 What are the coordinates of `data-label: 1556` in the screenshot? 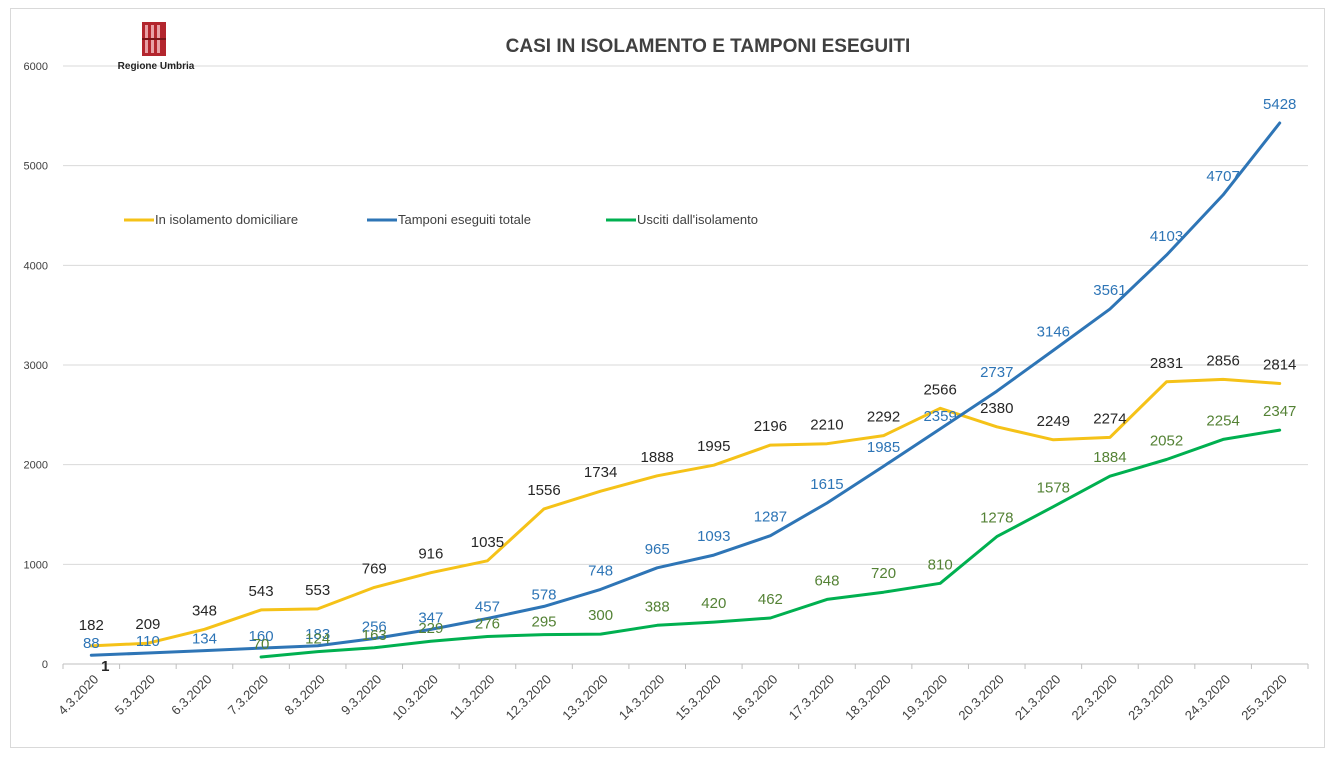 It's located at (543, 490).